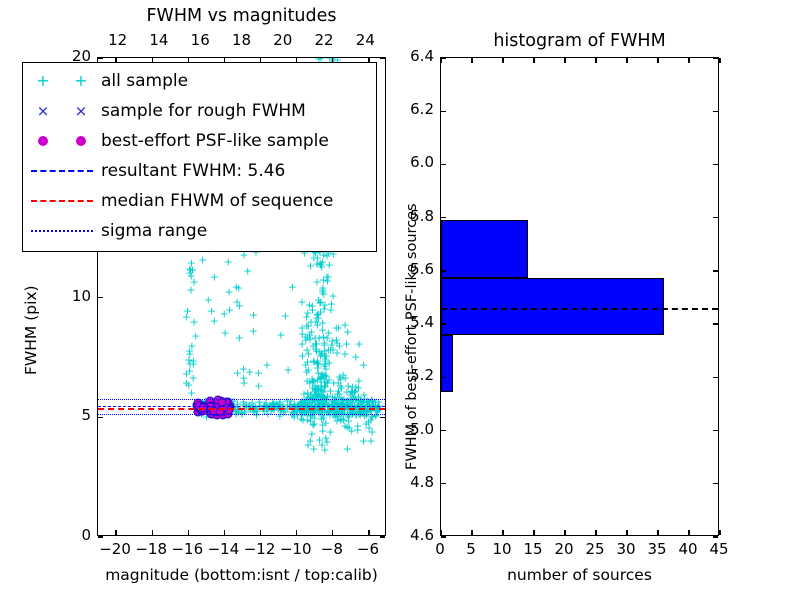 Image resolution: width=800 pixels, height=600 pixels. What do you see at coordinates (81, 141) in the screenshot?
I see `filled-circle-icon` at bounding box center [81, 141].